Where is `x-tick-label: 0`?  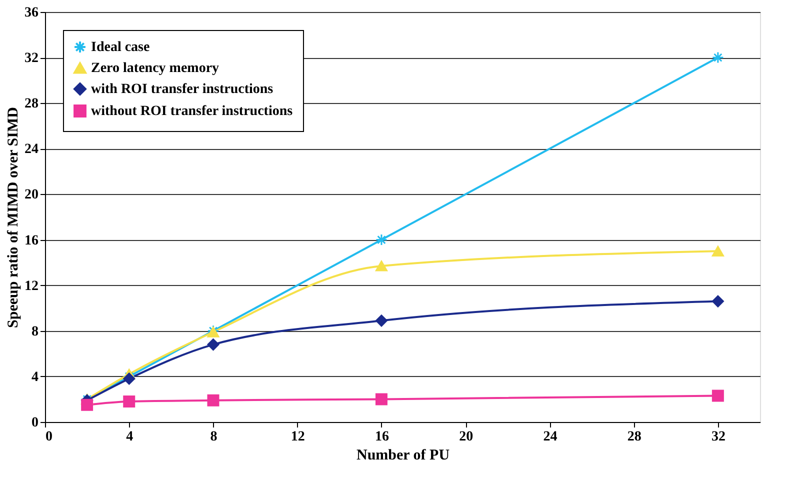 x-tick-label: 0 is located at coordinates (49, 437).